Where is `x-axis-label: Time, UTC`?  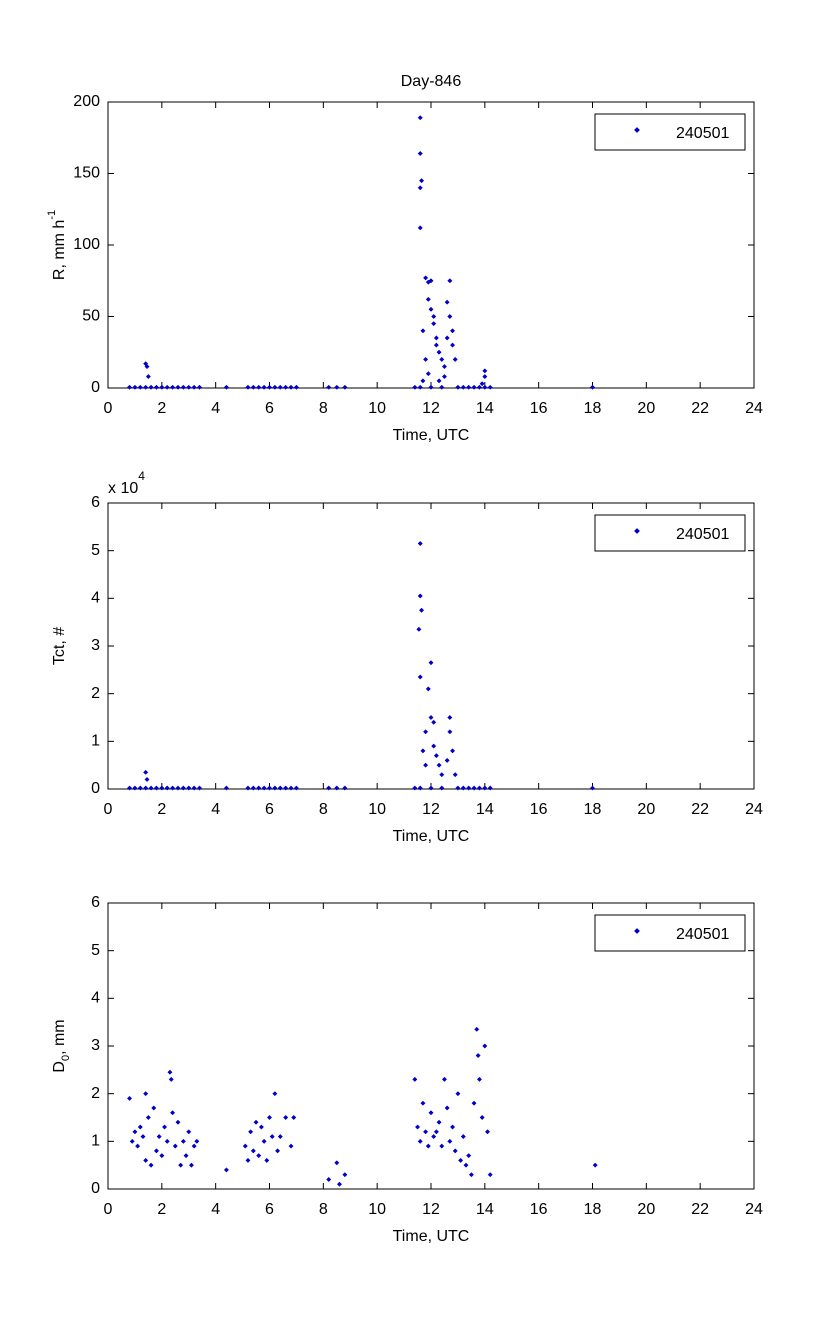 x-axis-label: Time, UTC is located at coordinates (431, 435).